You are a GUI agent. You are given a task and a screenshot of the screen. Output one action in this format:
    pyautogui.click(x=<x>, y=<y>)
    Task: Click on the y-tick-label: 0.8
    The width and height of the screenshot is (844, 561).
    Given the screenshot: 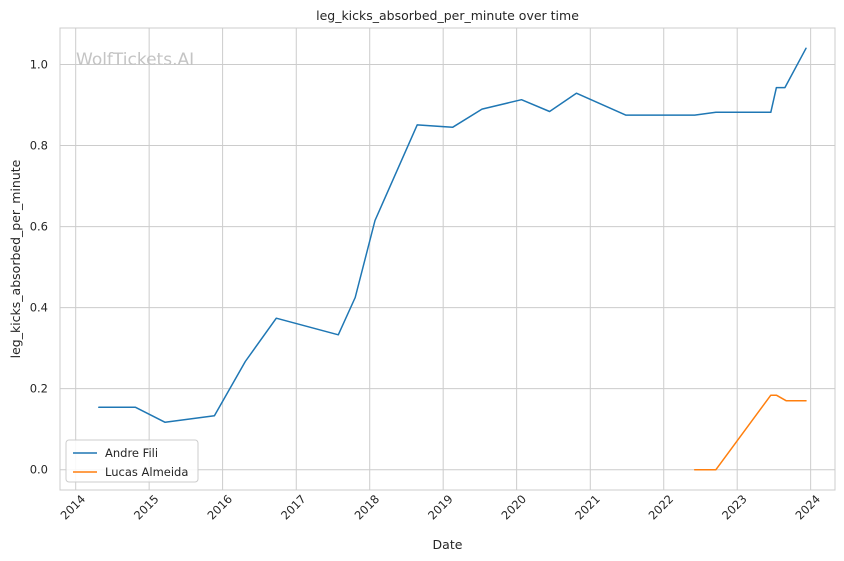 What is the action you would take?
    pyautogui.click(x=39, y=146)
    